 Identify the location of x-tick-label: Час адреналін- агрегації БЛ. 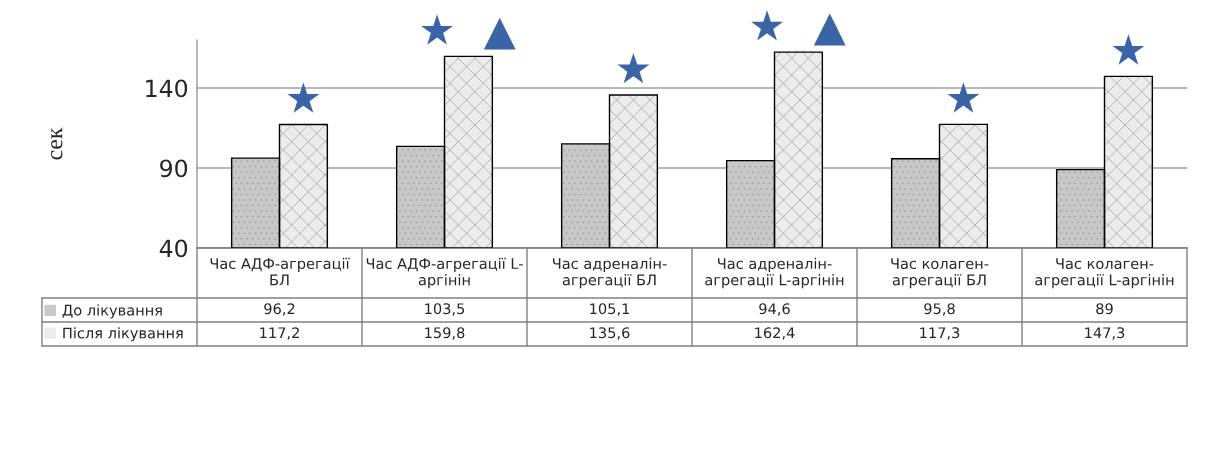
(610, 273).